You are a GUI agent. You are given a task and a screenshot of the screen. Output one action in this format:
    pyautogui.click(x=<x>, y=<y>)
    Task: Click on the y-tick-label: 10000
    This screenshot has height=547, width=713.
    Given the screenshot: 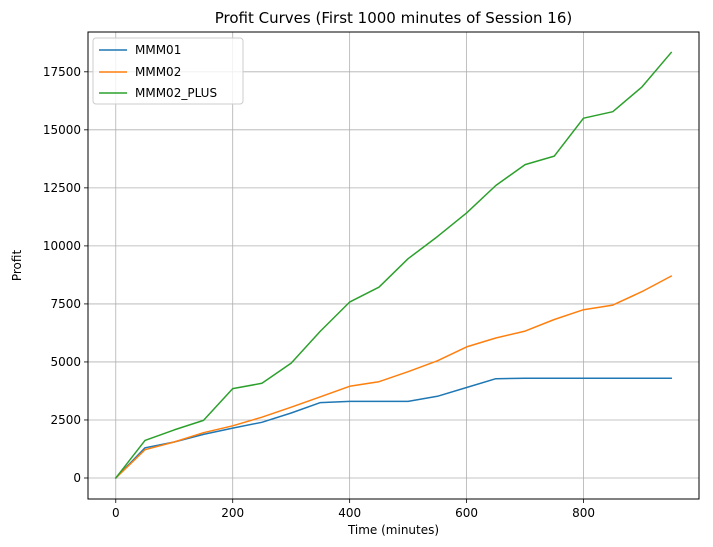 What is the action you would take?
    pyautogui.click(x=62, y=246)
    